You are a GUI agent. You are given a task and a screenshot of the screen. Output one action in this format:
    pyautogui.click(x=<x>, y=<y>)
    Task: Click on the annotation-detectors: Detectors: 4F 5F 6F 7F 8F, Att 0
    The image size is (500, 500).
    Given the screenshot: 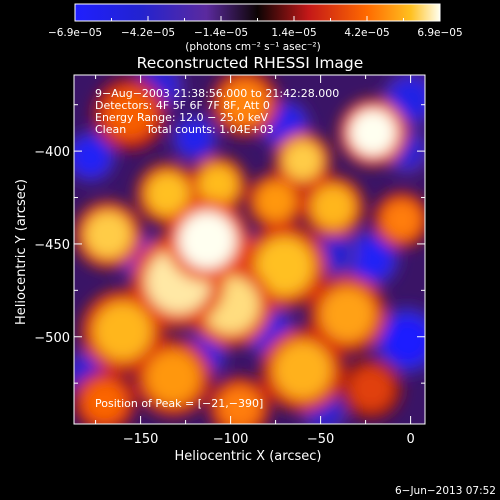 What is the action you would take?
    pyautogui.click(x=182, y=105)
    